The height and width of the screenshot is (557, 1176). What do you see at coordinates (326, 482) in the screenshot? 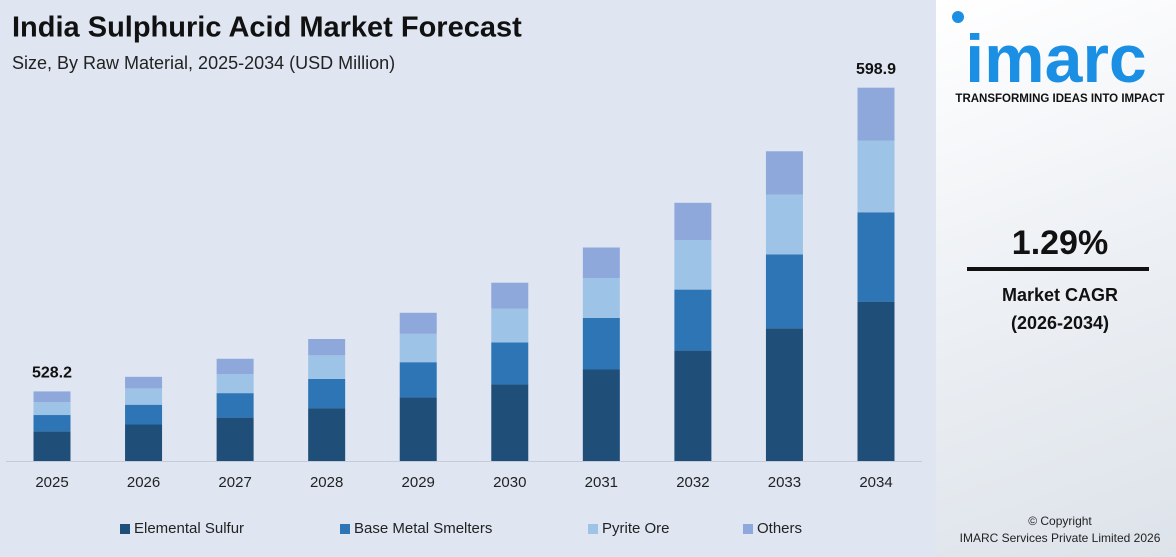
I see `x-tick-label: 2028` at bounding box center [326, 482].